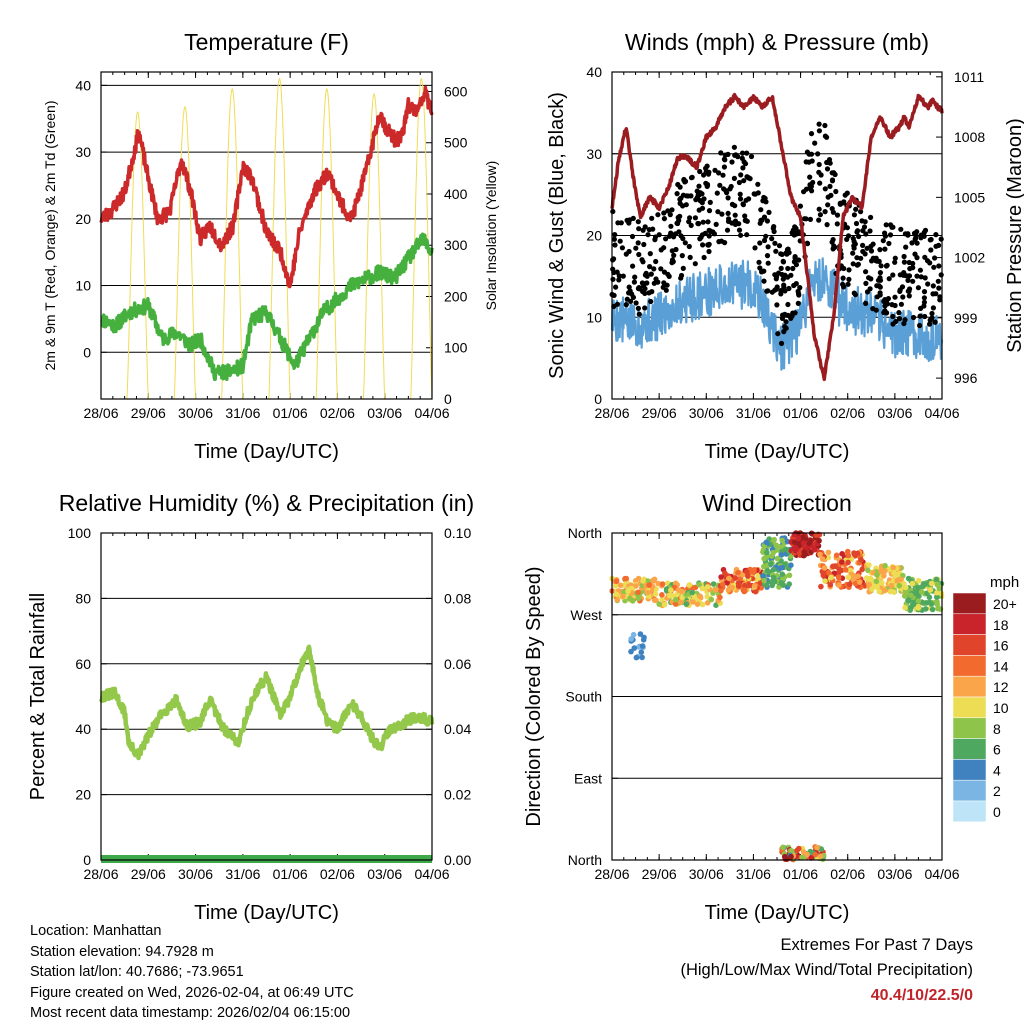 Image resolution: width=1024 pixels, height=1024 pixels. I want to click on x-tick-label: 03/06, so click(894, 874).